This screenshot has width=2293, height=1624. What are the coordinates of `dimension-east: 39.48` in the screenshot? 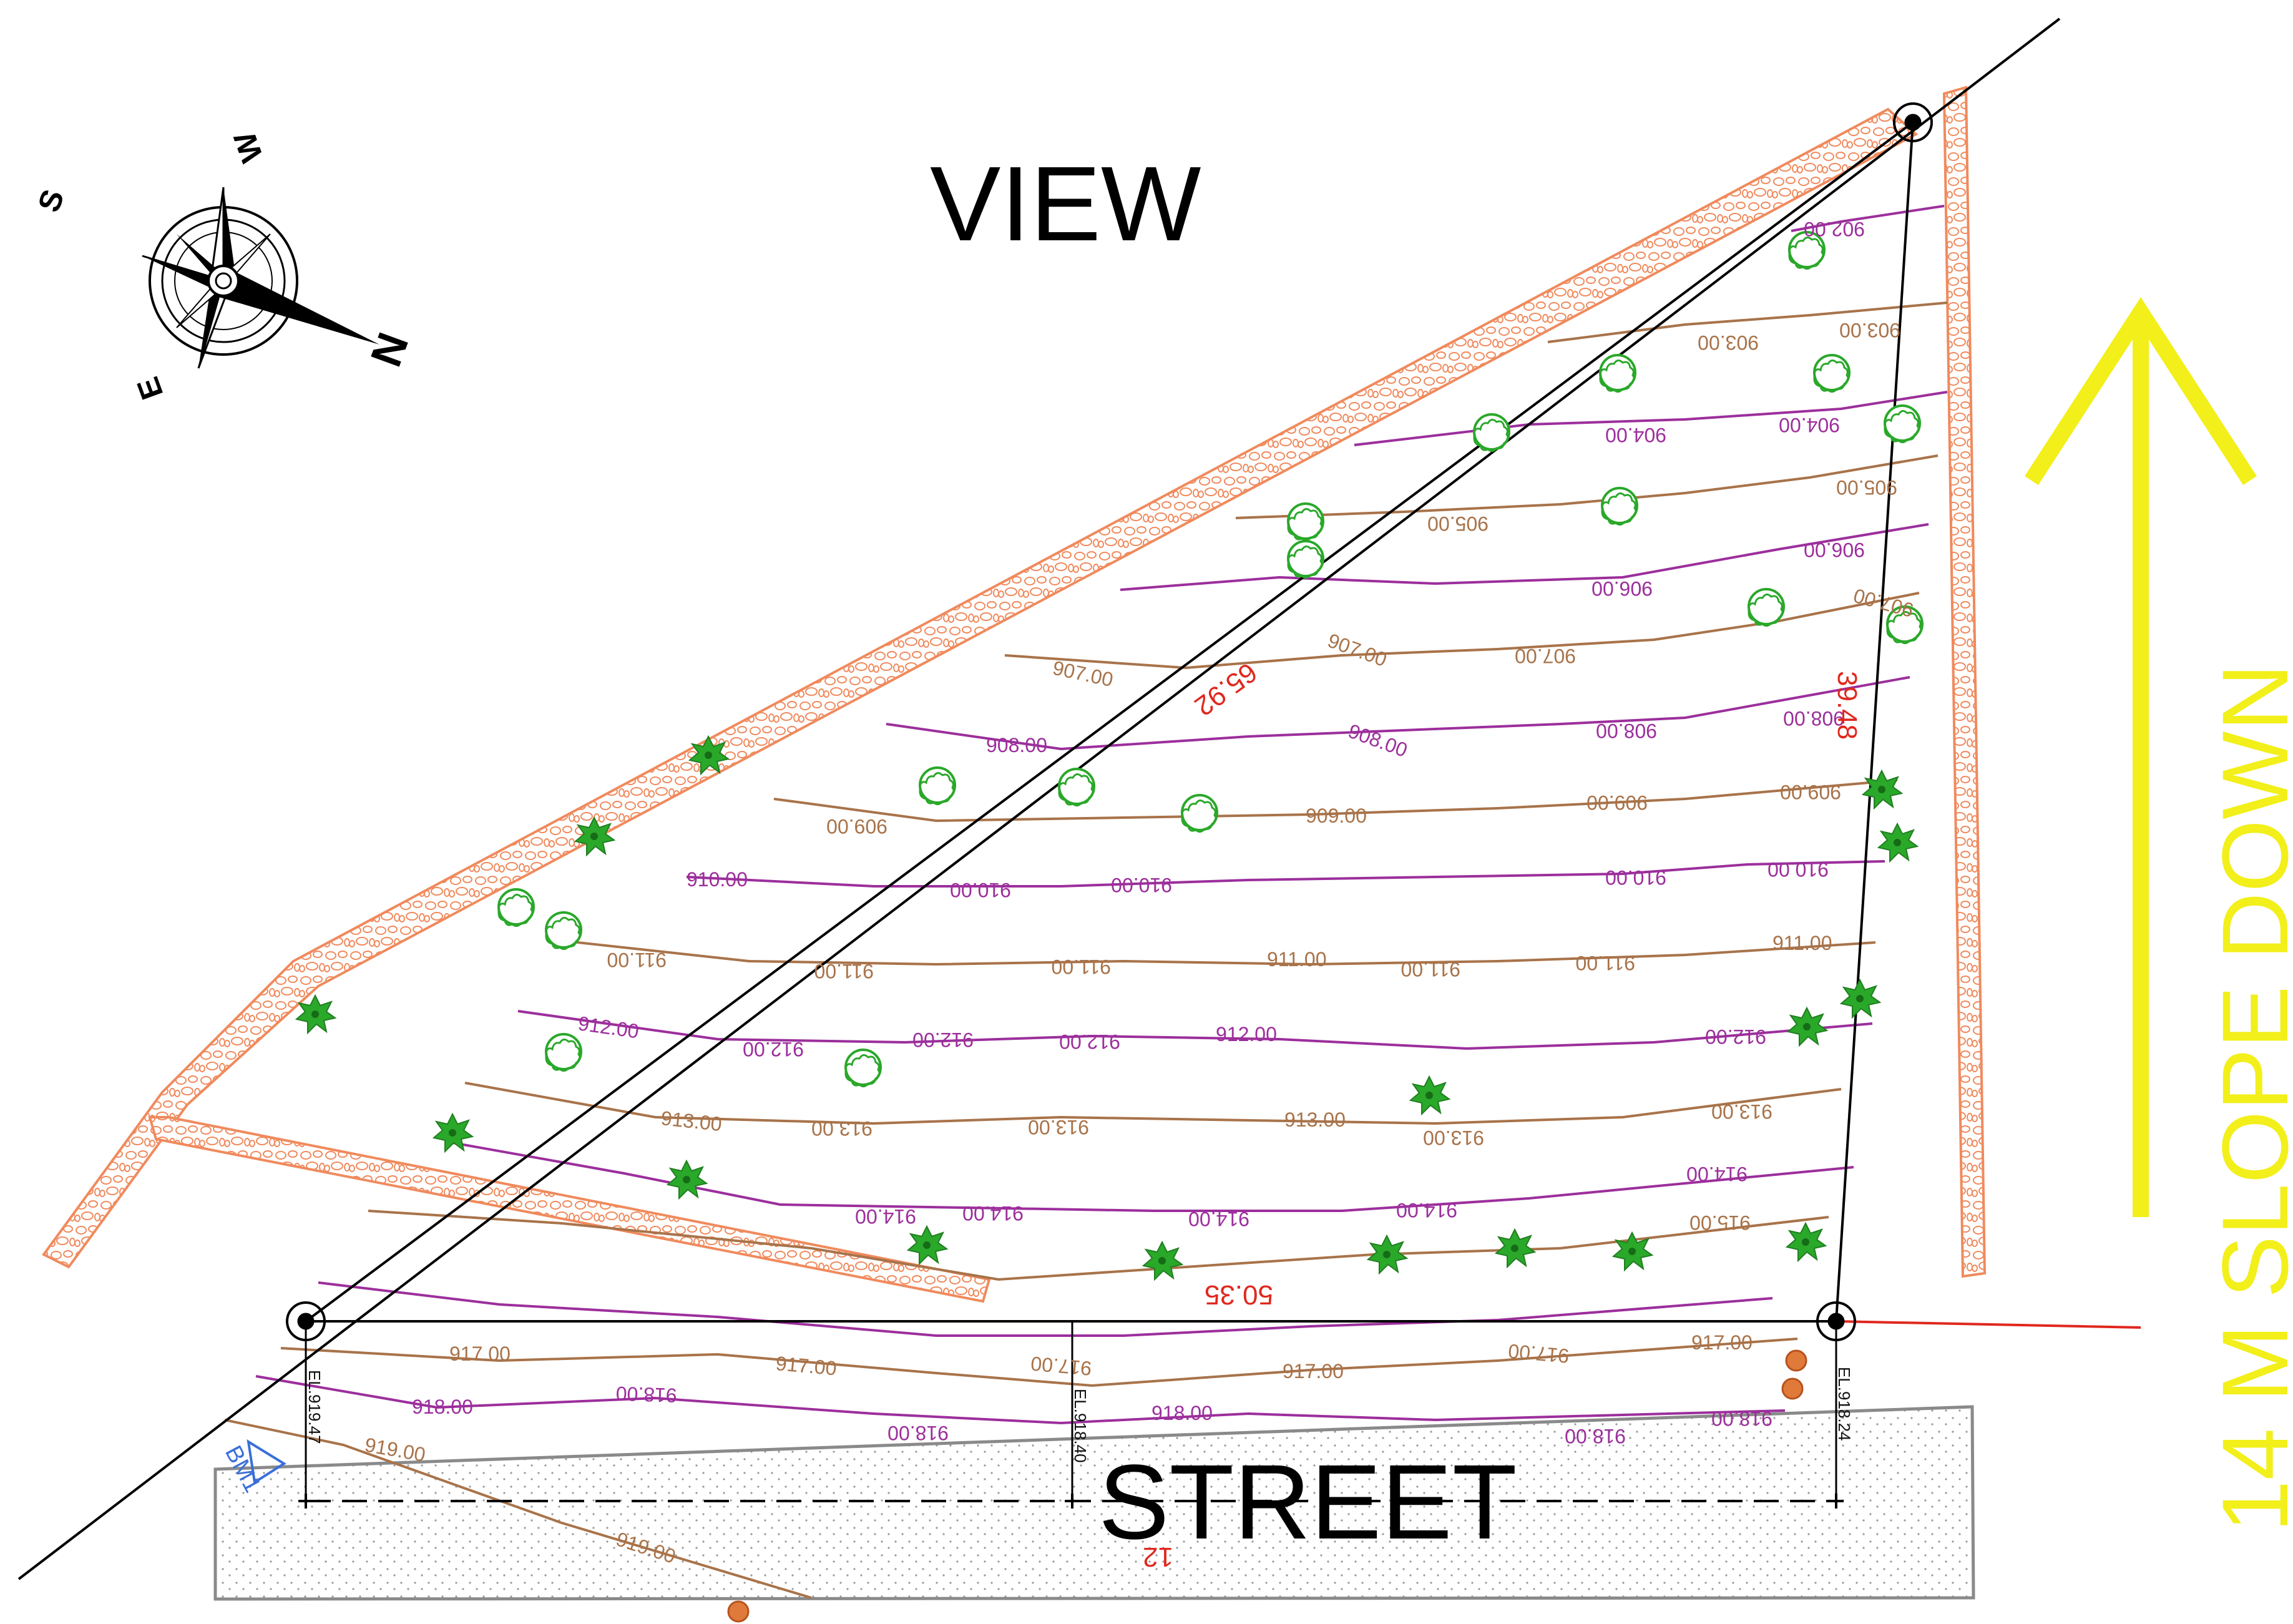 It's located at (1847, 705).